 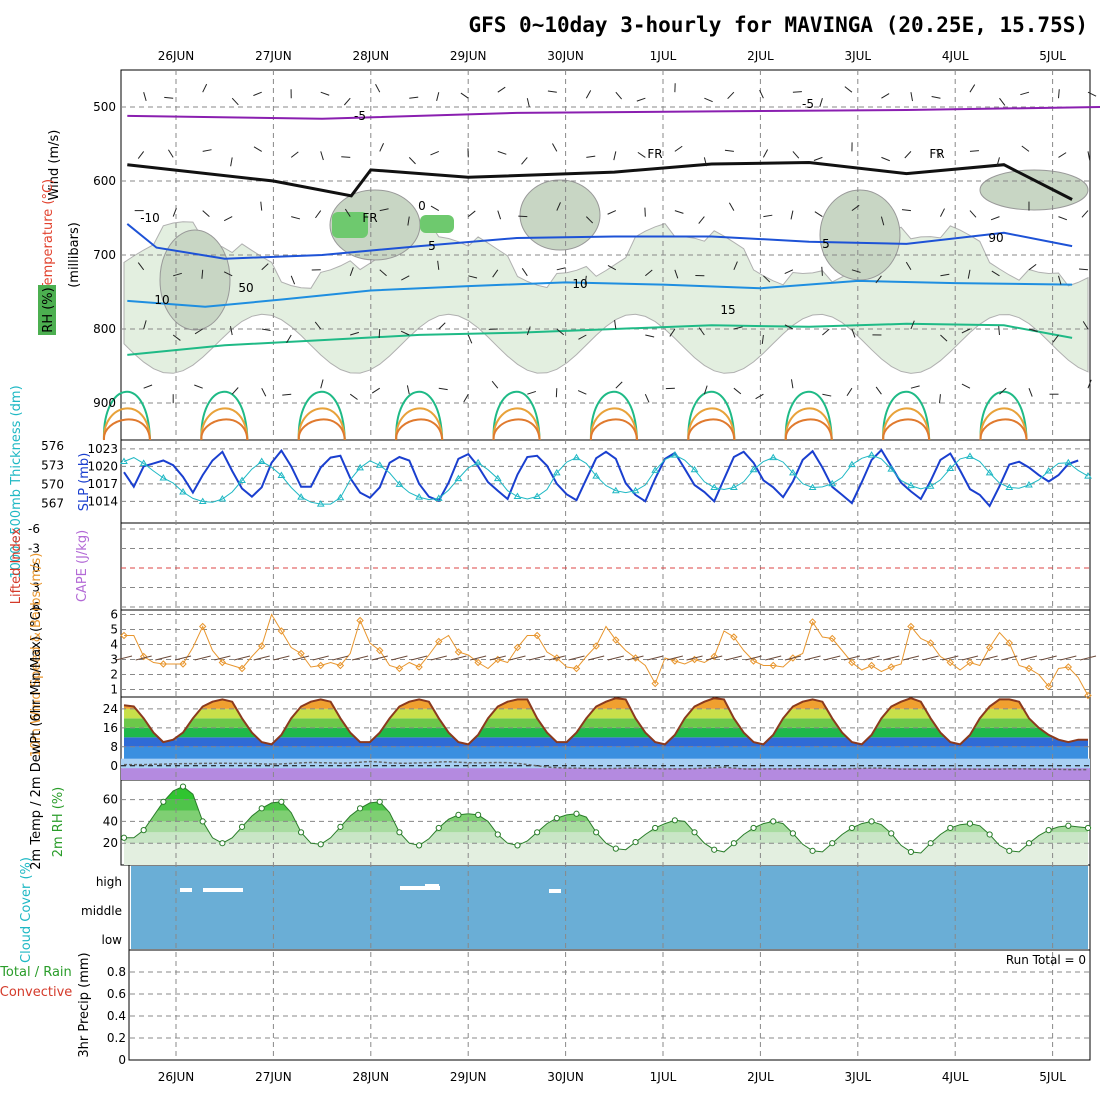 What do you see at coordinates (468, 1077) in the screenshot?
I see `date-tick-bottom: 29JUN` at bounding box center [468, 1077].